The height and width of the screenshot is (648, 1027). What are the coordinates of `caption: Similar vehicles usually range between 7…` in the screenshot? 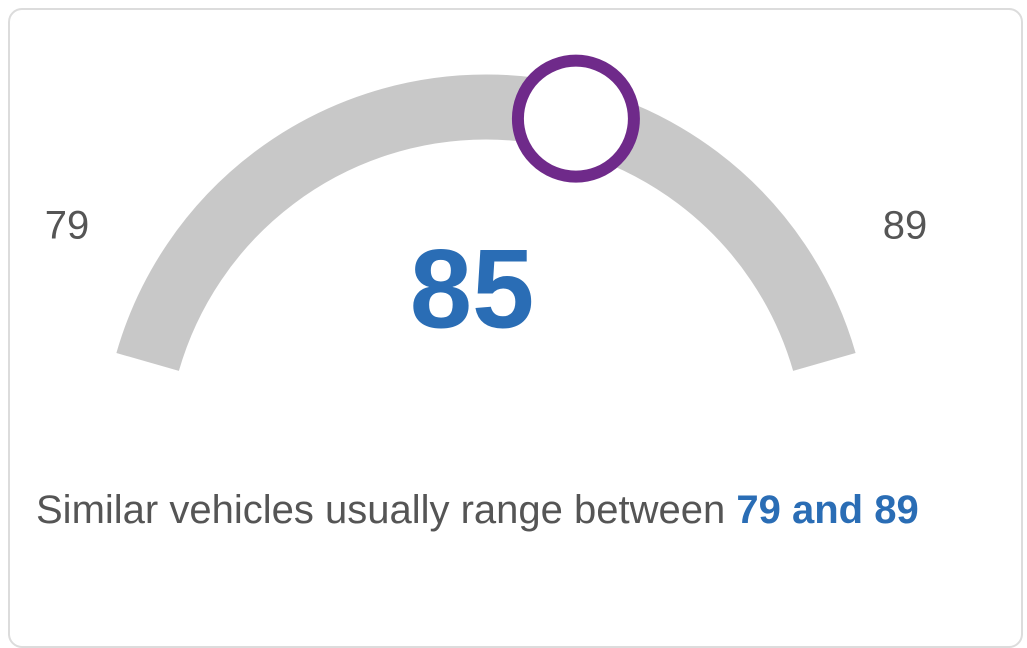 It's located at (477, 510).